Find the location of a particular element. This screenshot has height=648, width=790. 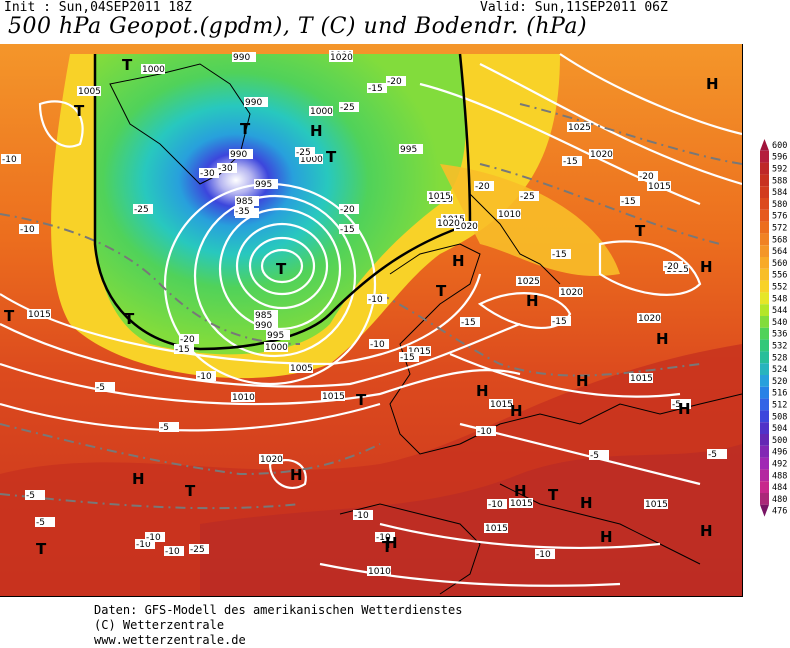

footer-url-link: www.wetterzentrale.de is located at coordinates (170, 640).